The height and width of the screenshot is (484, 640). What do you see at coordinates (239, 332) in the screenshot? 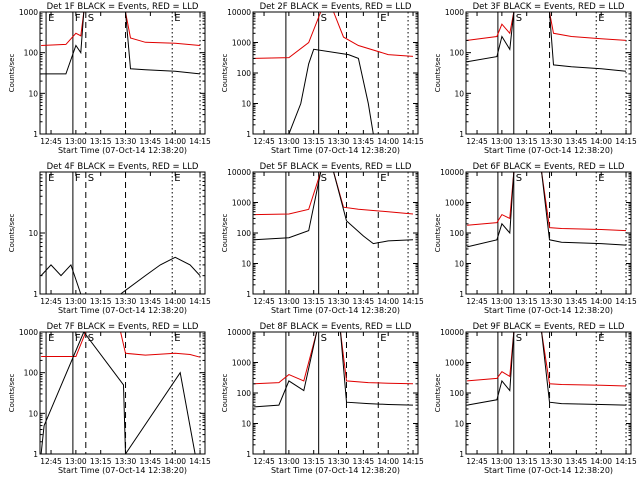
I see `y-tick-label: 10000` at bounding box center [239, 332].